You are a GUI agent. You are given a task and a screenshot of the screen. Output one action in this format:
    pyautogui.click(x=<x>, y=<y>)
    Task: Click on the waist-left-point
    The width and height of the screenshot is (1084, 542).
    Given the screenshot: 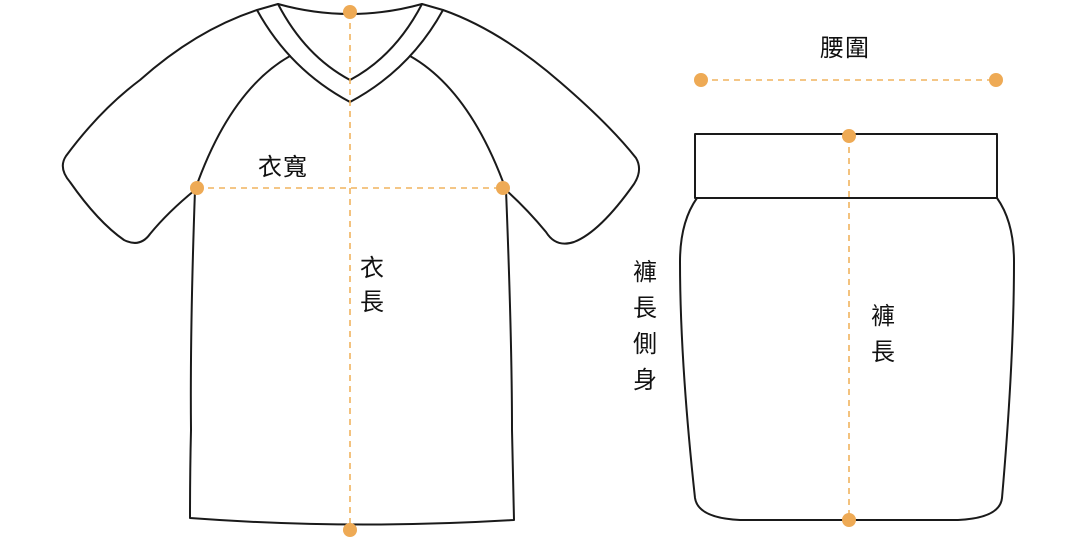 What is the action you would take?
    pyautogui.click(x=701, y=80)
    